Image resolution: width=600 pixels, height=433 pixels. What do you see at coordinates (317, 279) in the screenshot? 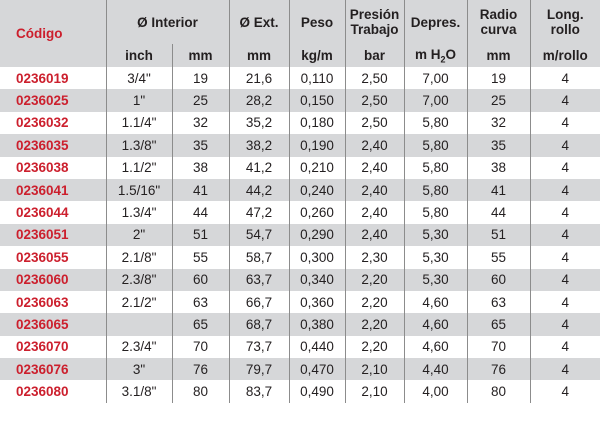
I see `cell-peso: 0,340` at bounding box center [317, 279].